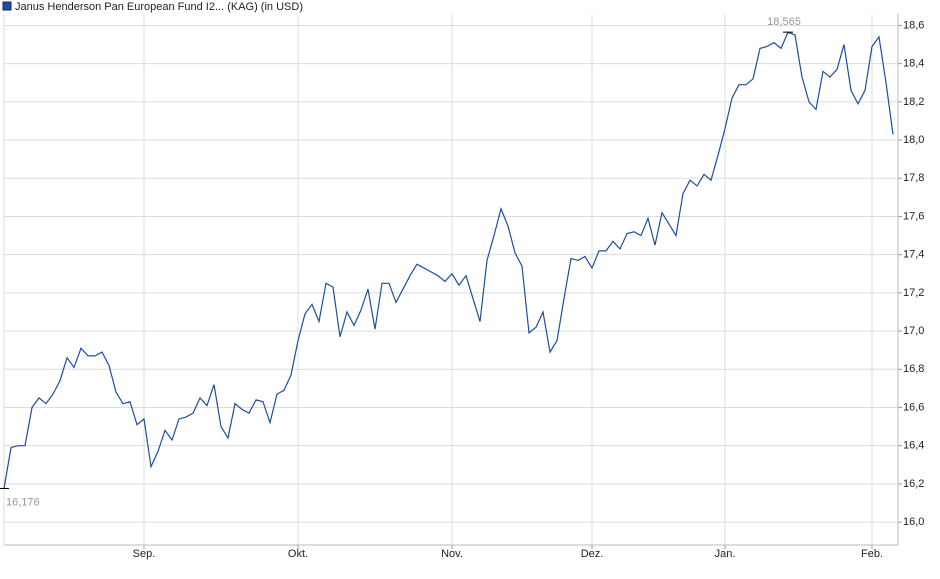  I want to click on y-tick-label: 16,8, so click(913, 369).